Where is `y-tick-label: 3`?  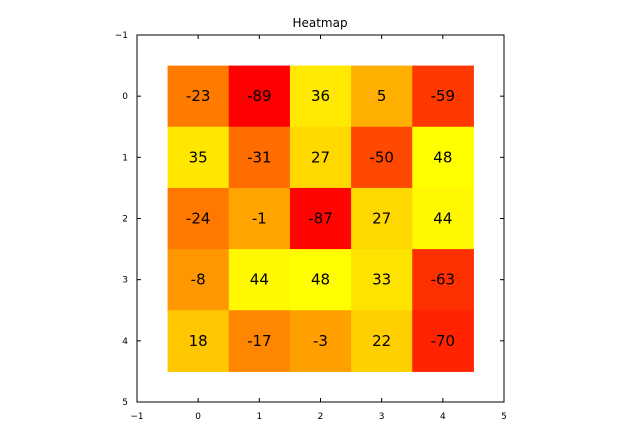
y-tick-label: 3 is located at coordinates (125, 281).